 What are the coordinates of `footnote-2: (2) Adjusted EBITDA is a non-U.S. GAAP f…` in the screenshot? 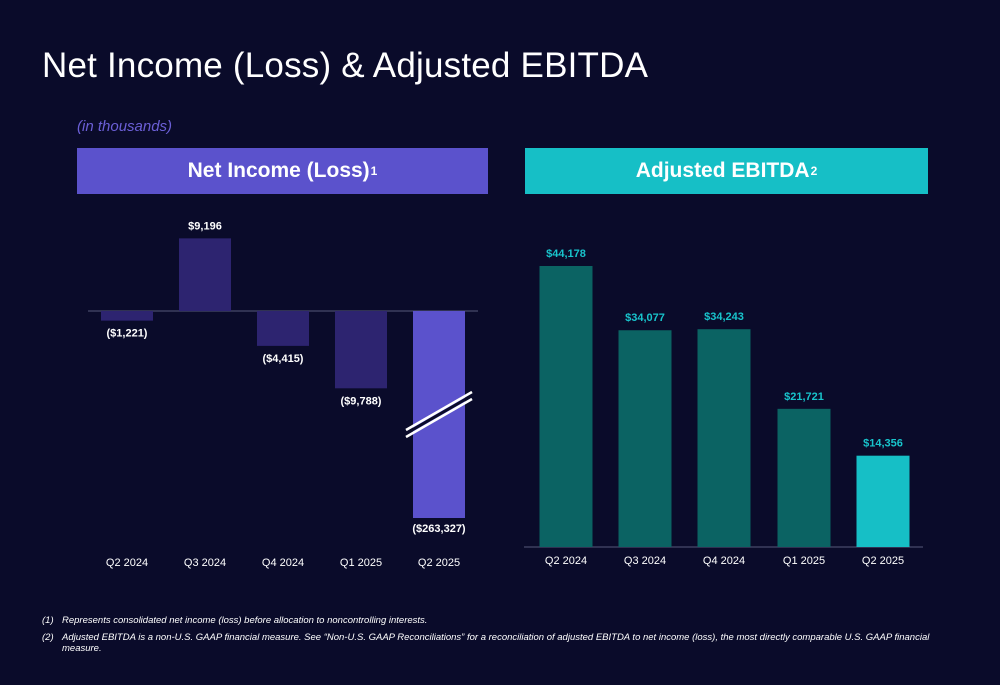 It's located at (502, 643).